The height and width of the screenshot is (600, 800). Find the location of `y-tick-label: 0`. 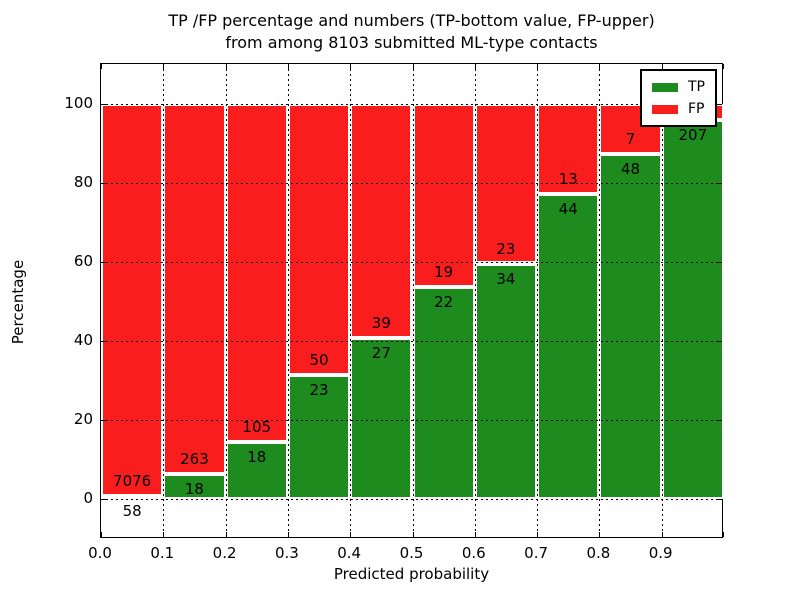

y-tick-label: 0 is located at coordinates (88, 498).